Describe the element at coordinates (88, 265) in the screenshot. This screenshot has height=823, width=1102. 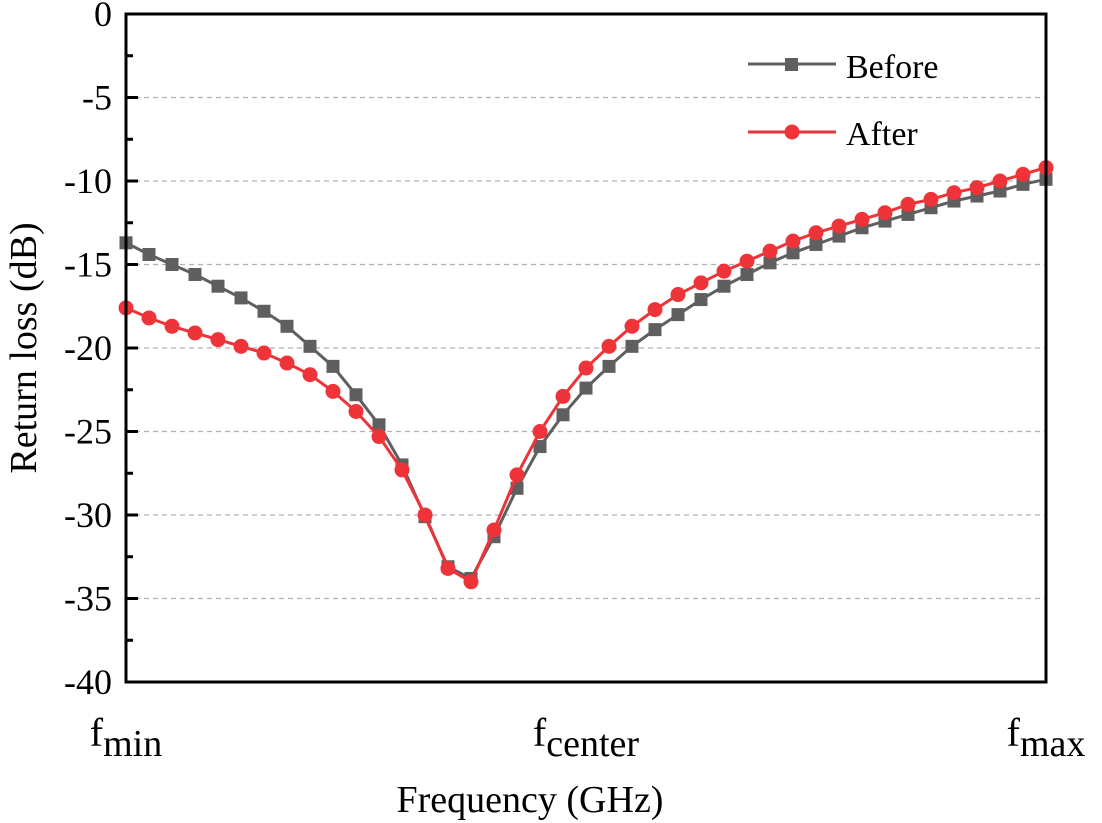
I see `y-tick-label: -15` at that location.